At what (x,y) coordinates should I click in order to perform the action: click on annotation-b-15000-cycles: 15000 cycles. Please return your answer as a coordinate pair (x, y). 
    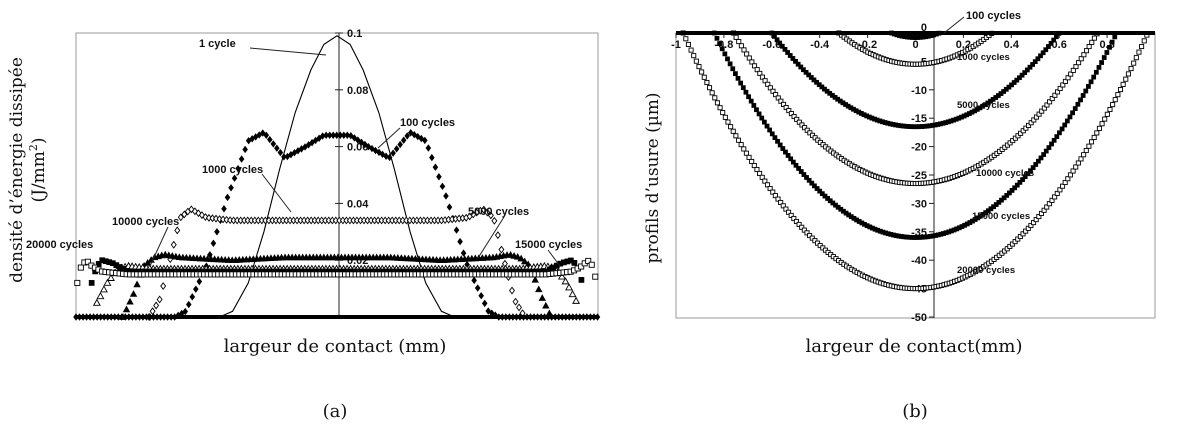
    Looking at the image, I should click on (1001, 216).